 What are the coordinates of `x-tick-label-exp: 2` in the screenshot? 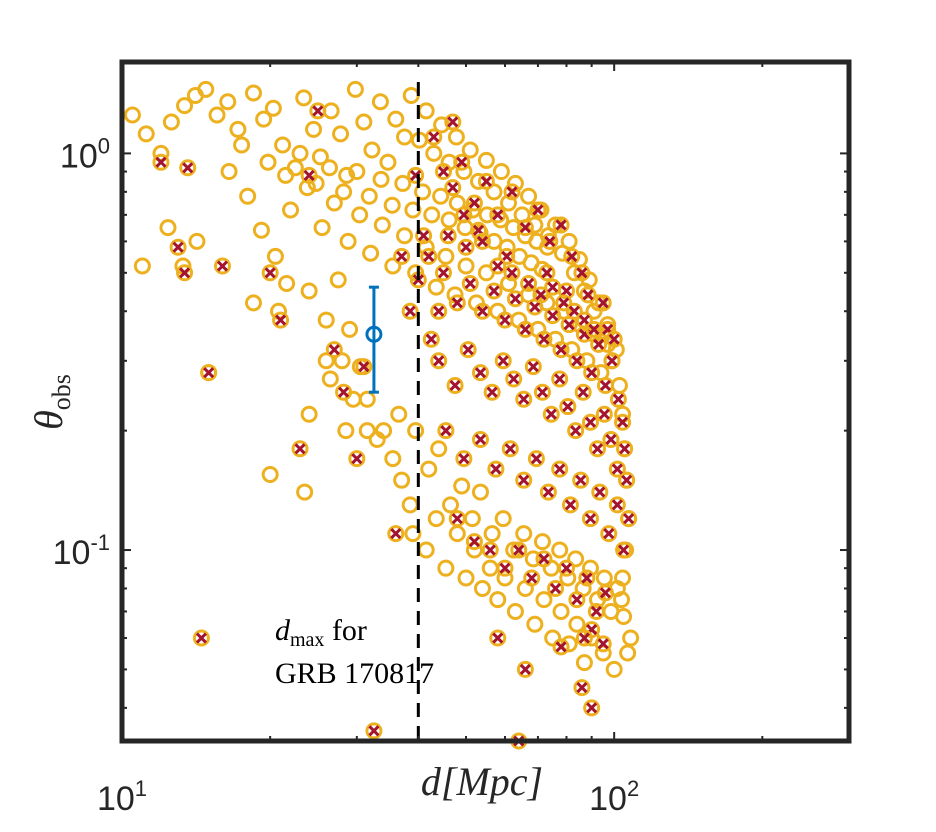 It's located at (633, 788).